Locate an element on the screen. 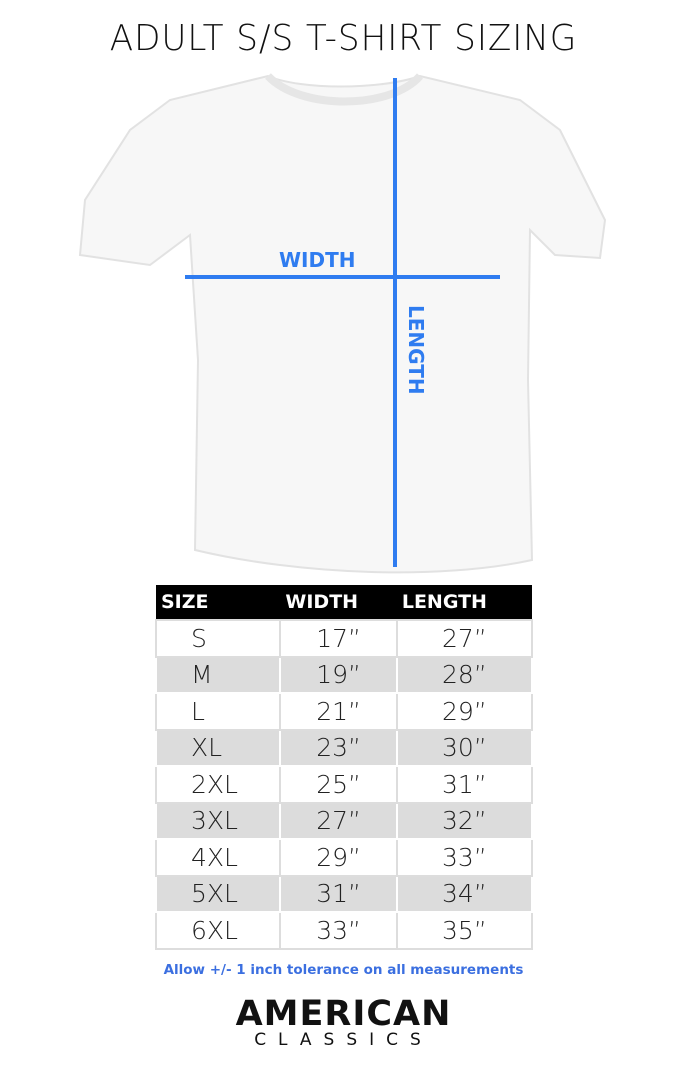 The width and height of the screenshot is (687, 1080). cell-size: M is located at coordinates (218, 674).